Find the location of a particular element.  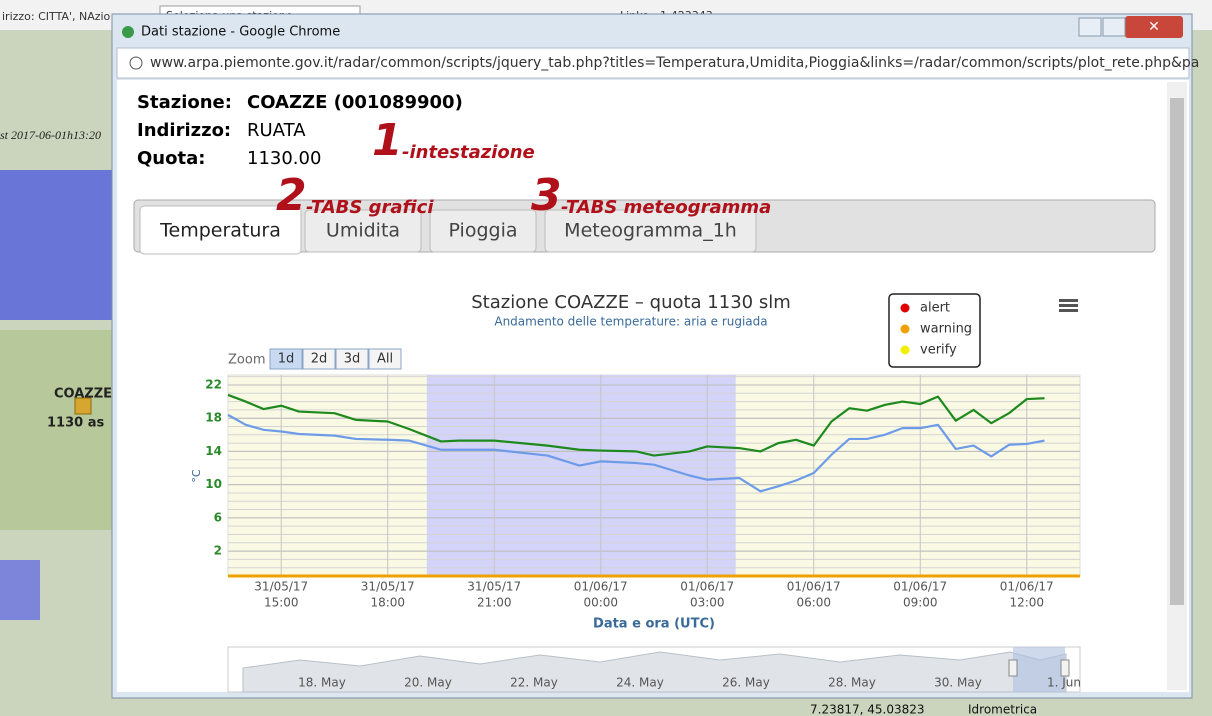

altitude: 1130.00 is located at coordinates (284, 158).